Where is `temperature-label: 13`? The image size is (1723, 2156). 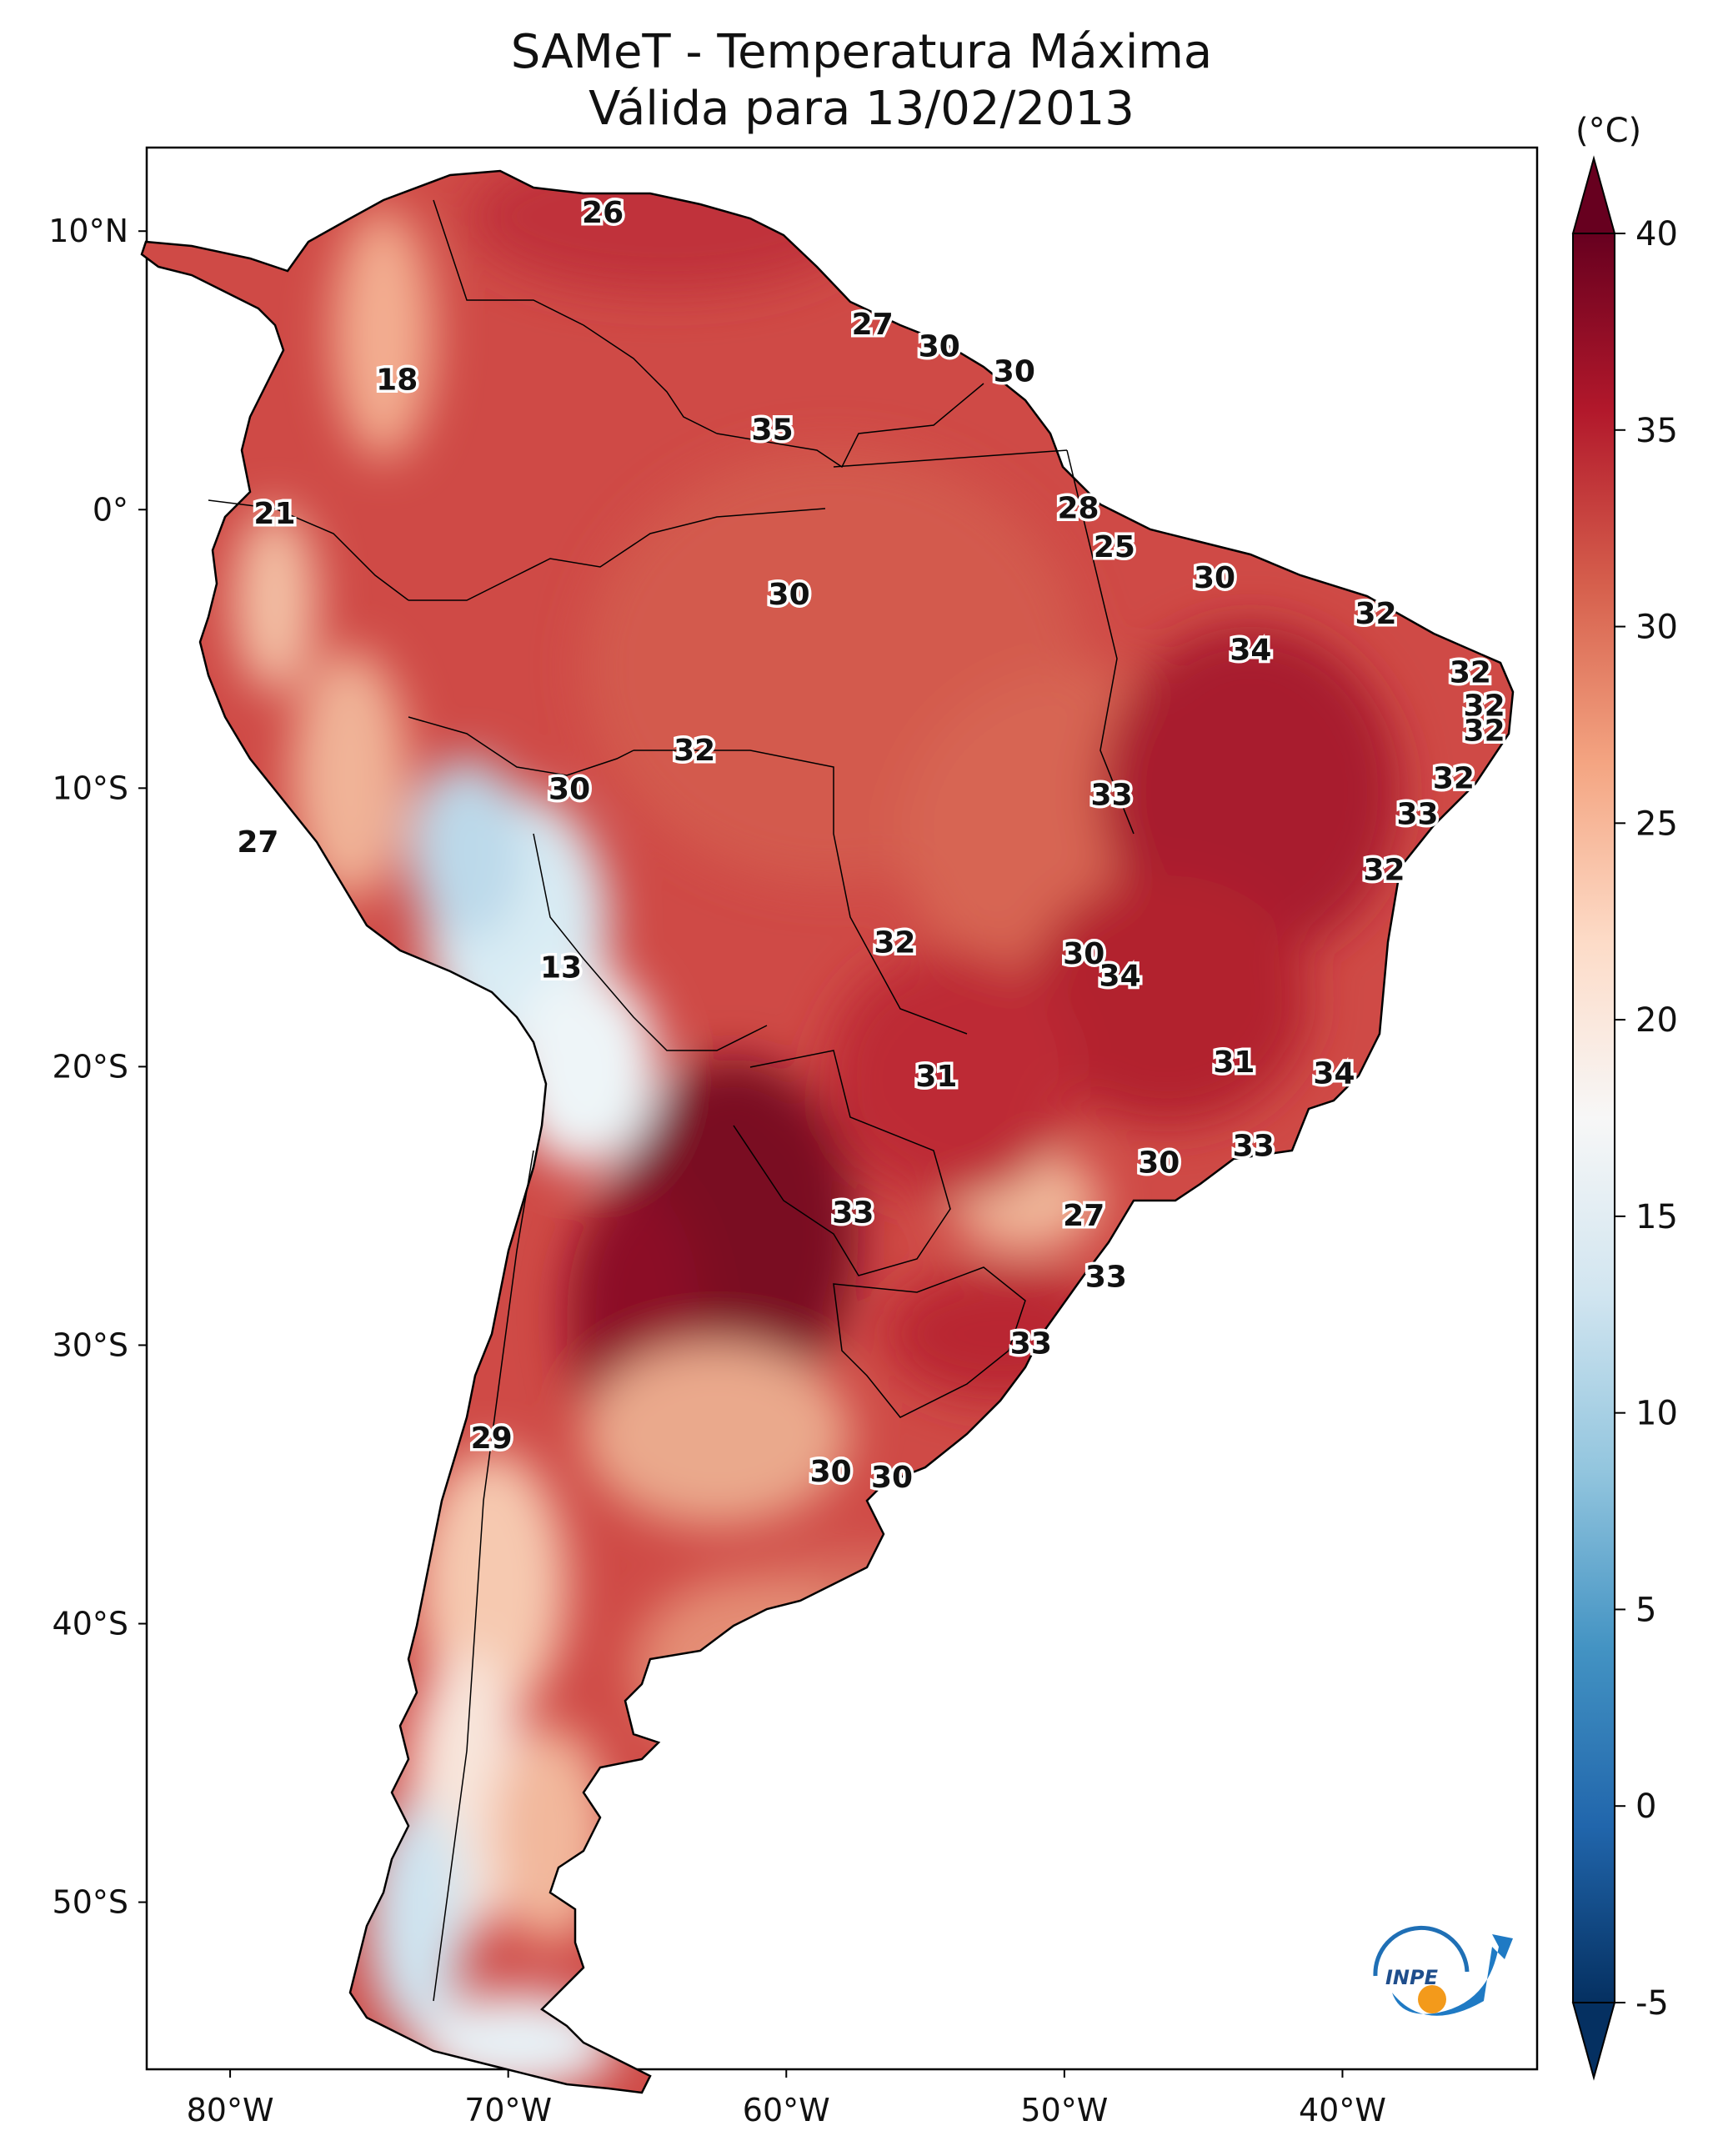 temperature-label: 13 is located at coordinates (561, 967).